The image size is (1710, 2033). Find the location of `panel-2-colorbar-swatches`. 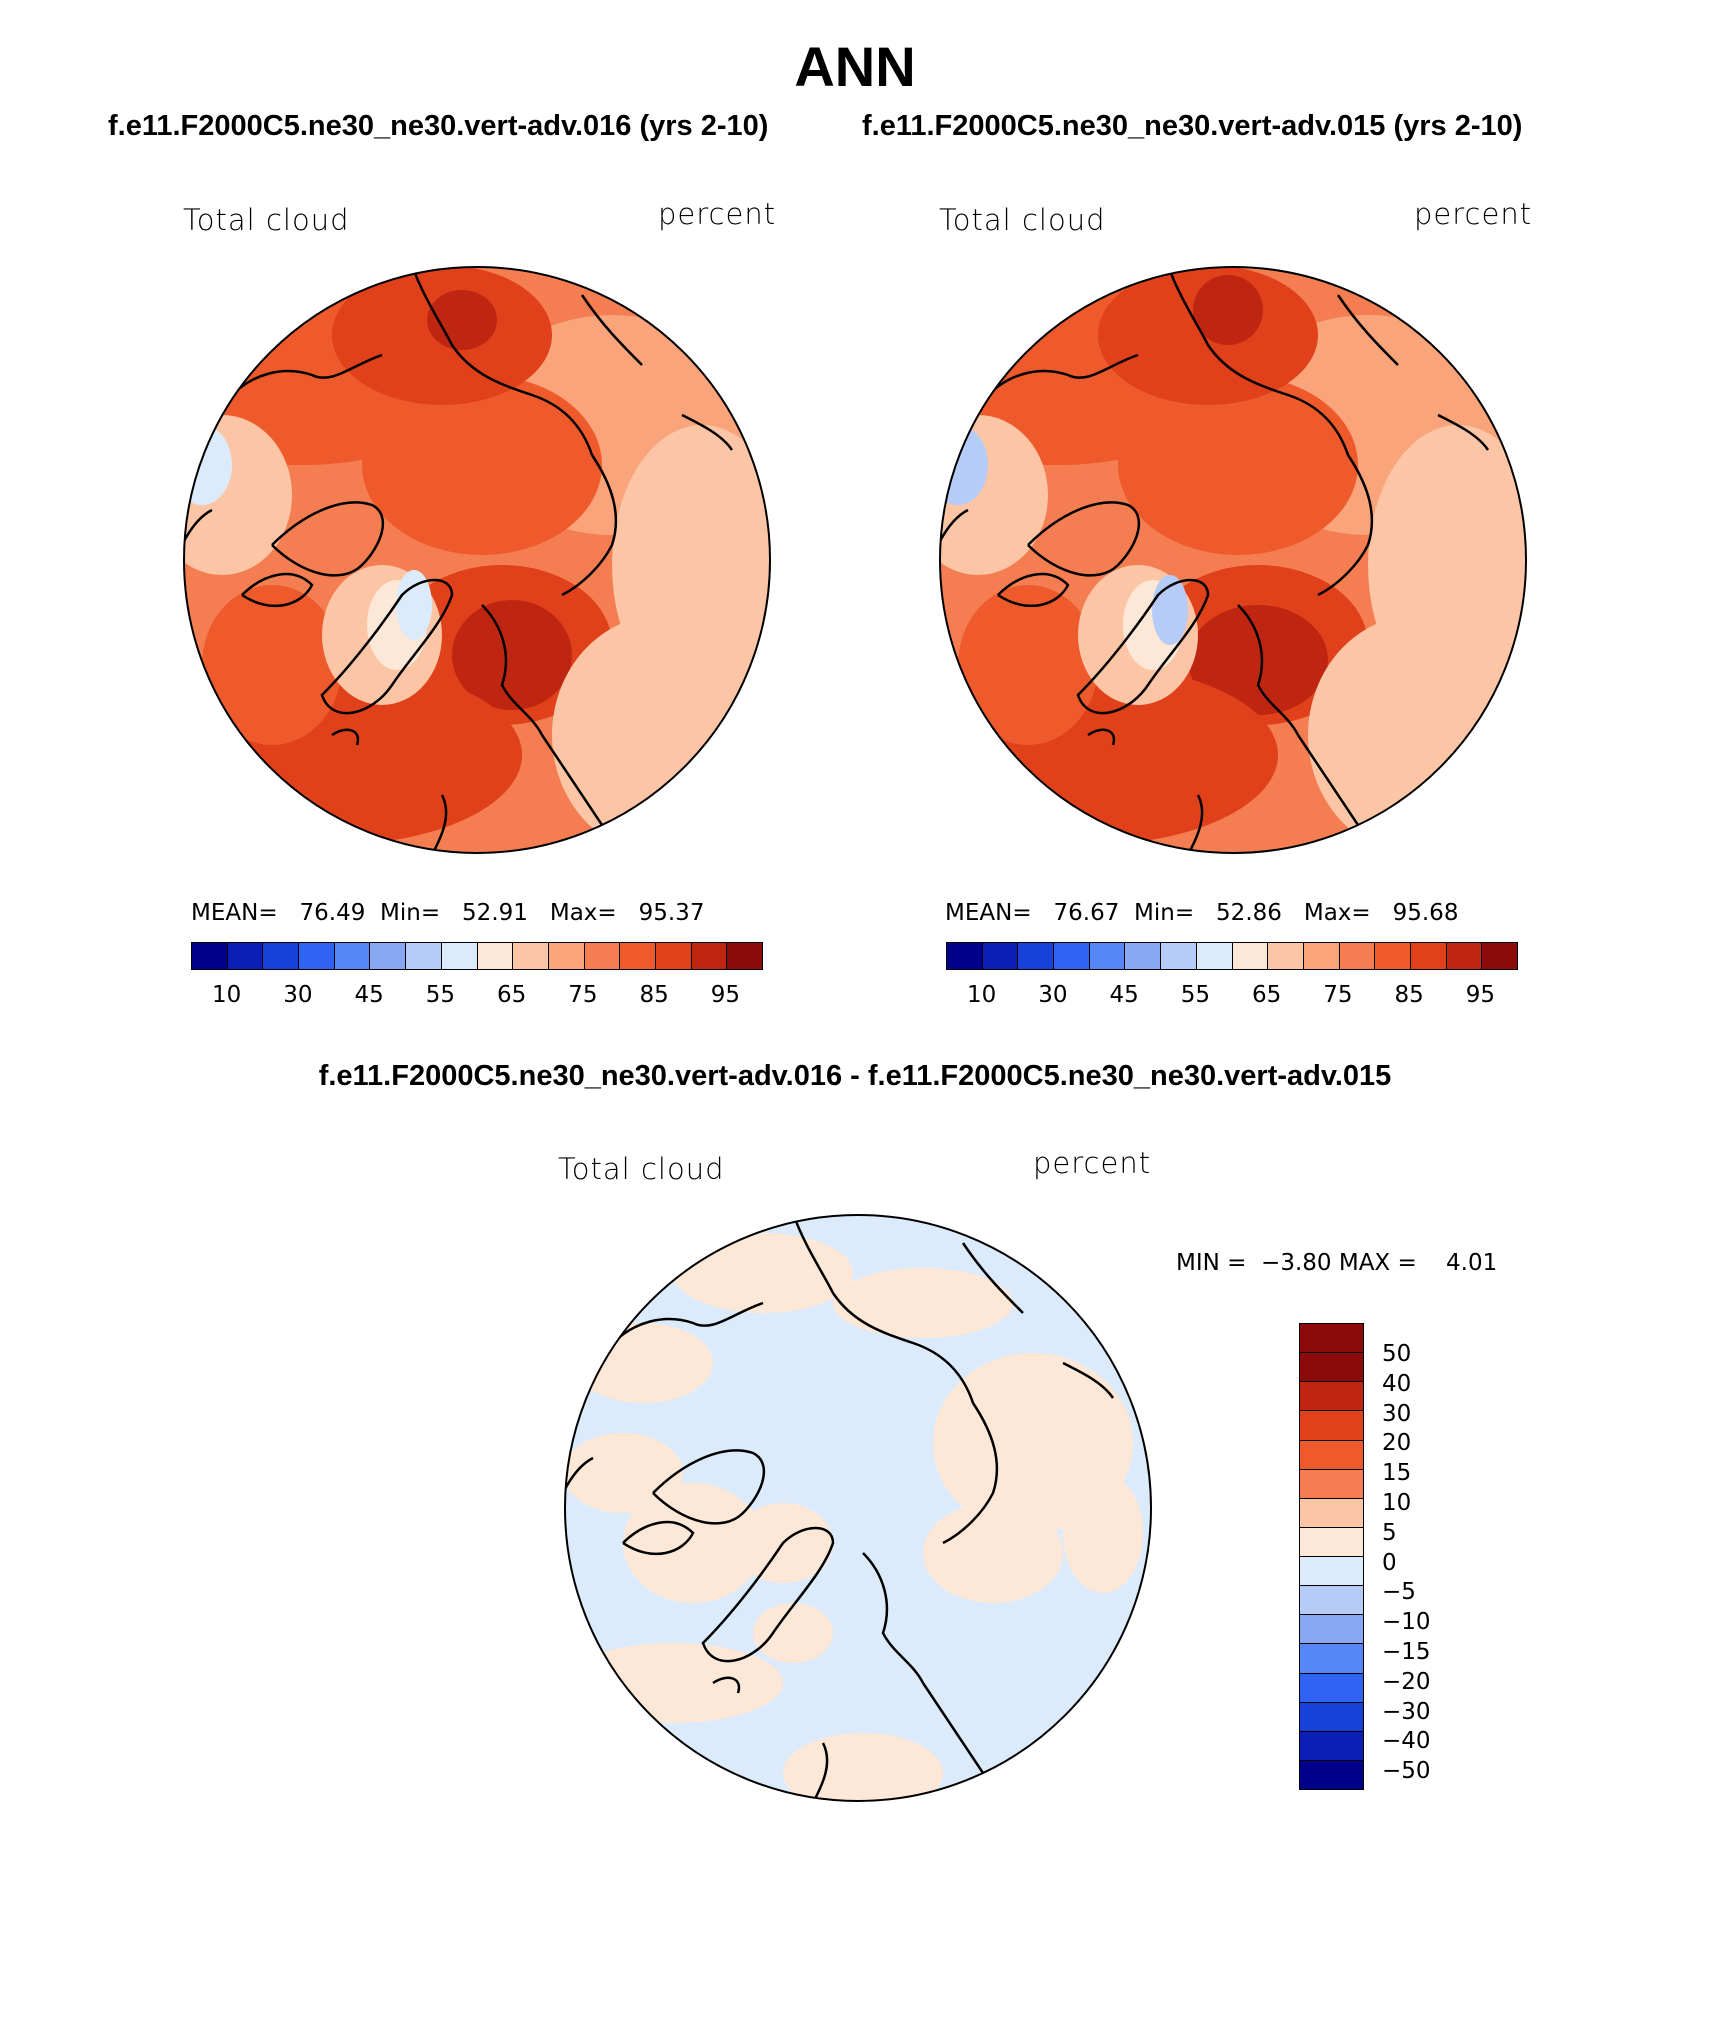

panel-2-colorbar-swatches is located at coordinates (1232, 956).